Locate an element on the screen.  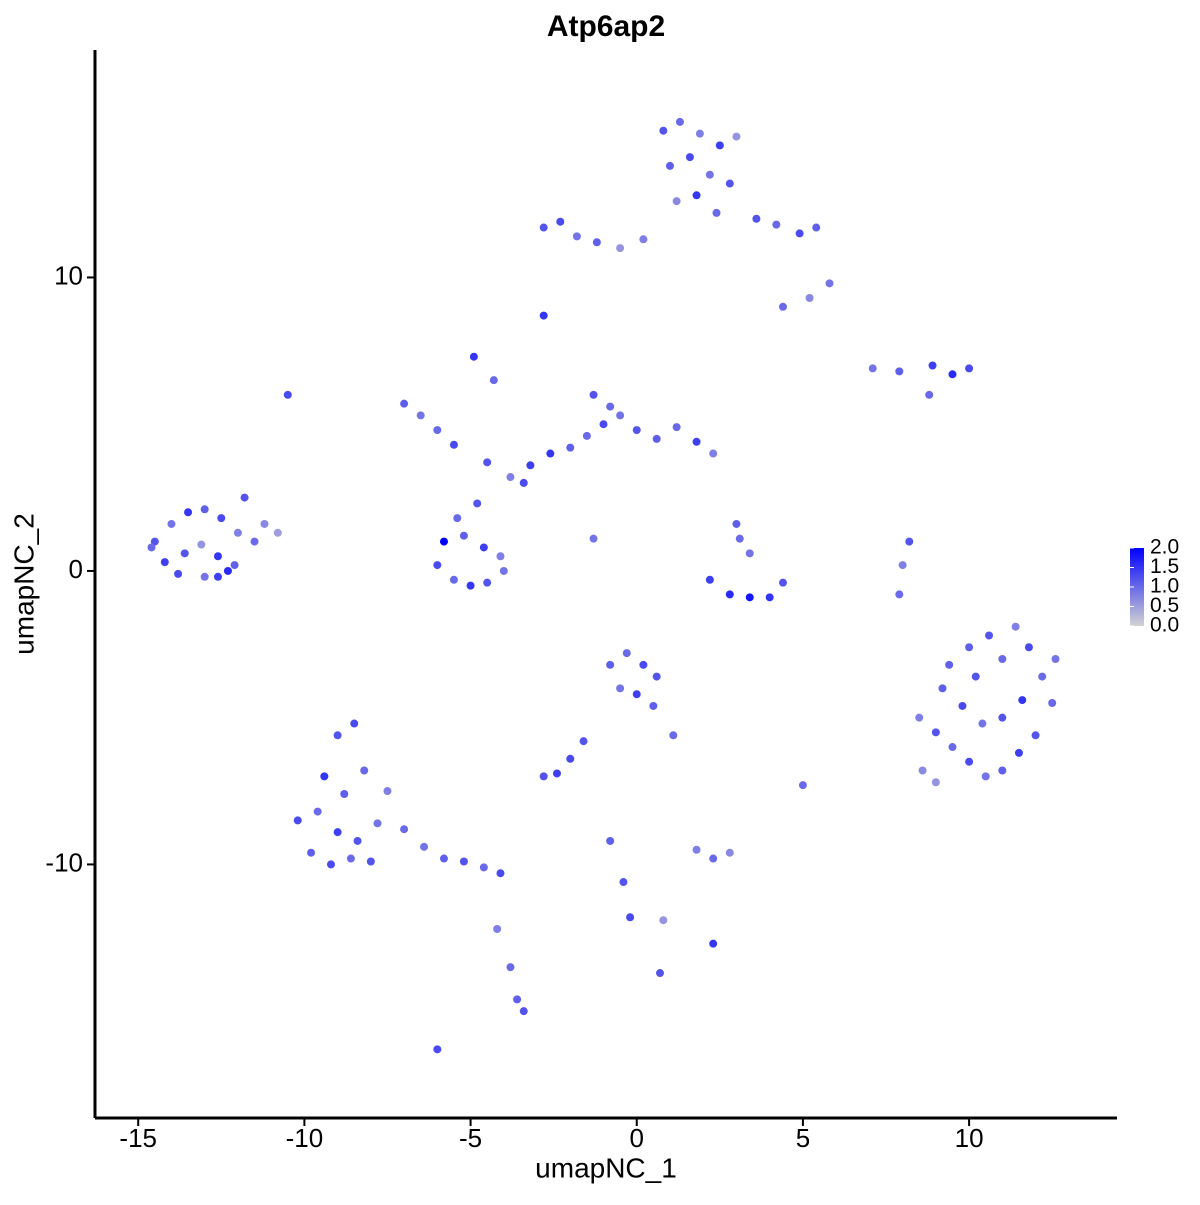
x-axis-title: umapNC_1 is located at coordinates (606, 1167).